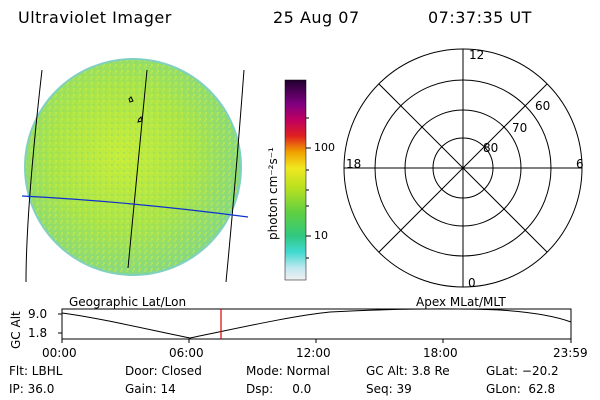 This screenshot has width=600, height=400. I want to click on lat-label-60: 60, so click(543, 106).